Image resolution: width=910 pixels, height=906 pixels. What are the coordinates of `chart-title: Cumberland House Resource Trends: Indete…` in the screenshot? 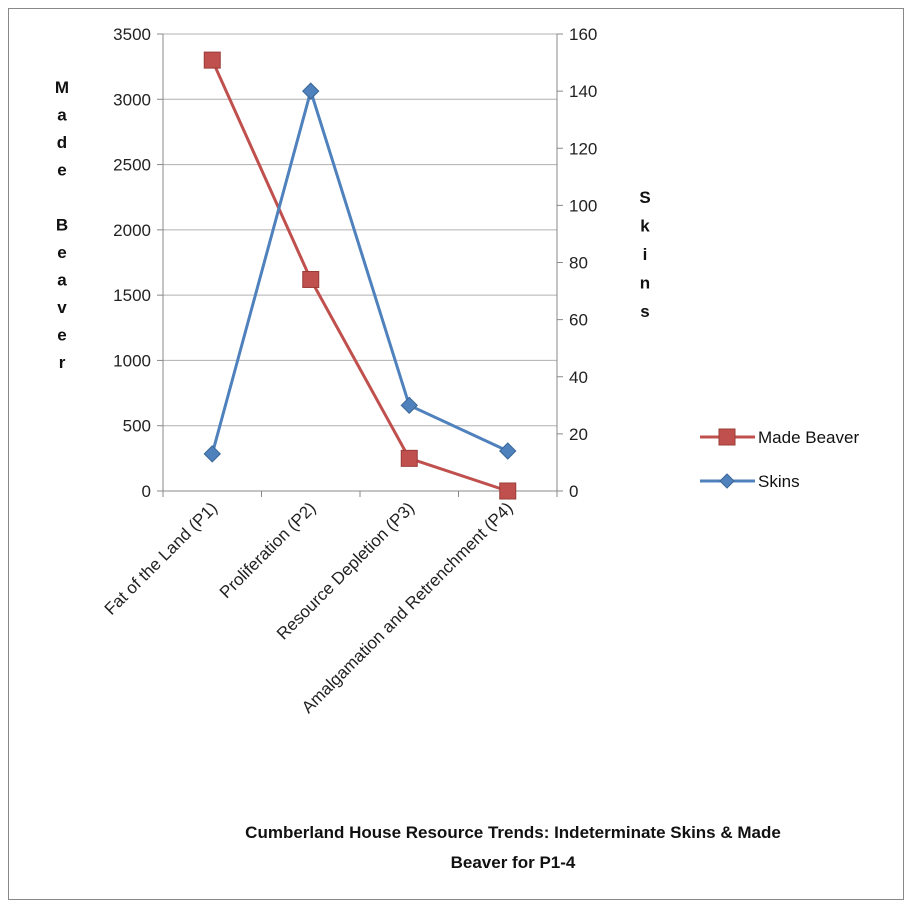 It's located at (513, 847).